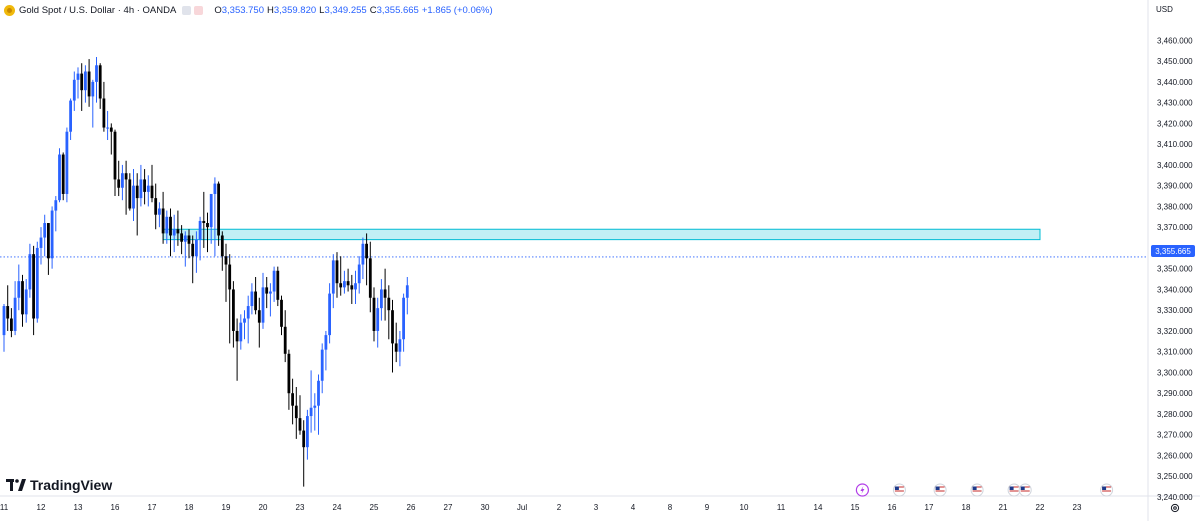  Describe the element at coordinates (41, 507) in the screenshot. I see `time-tick-label: 12` at that location.